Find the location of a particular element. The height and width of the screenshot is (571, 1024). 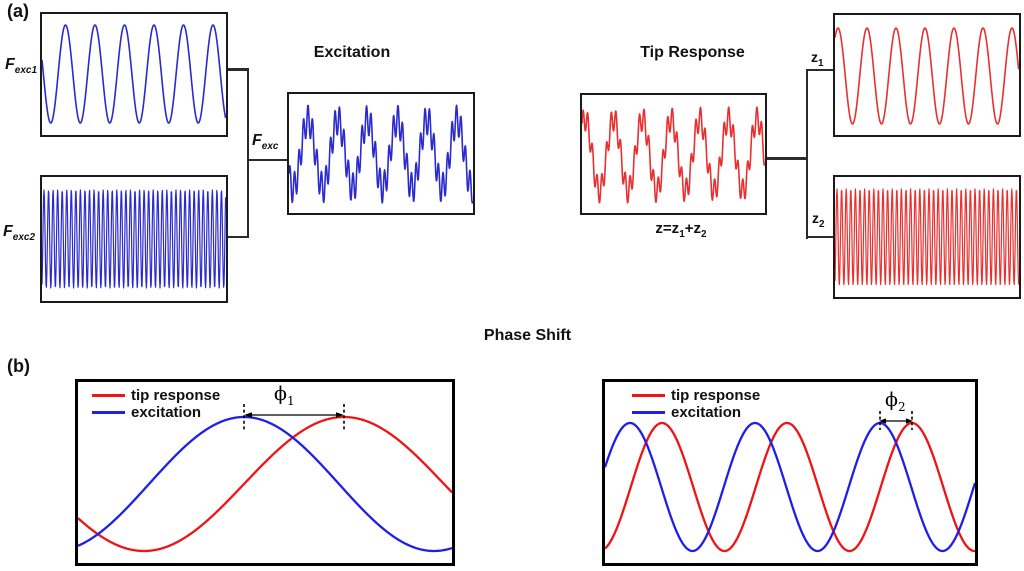

phi1-subscript: 1 is located at coordinates (290, 400).